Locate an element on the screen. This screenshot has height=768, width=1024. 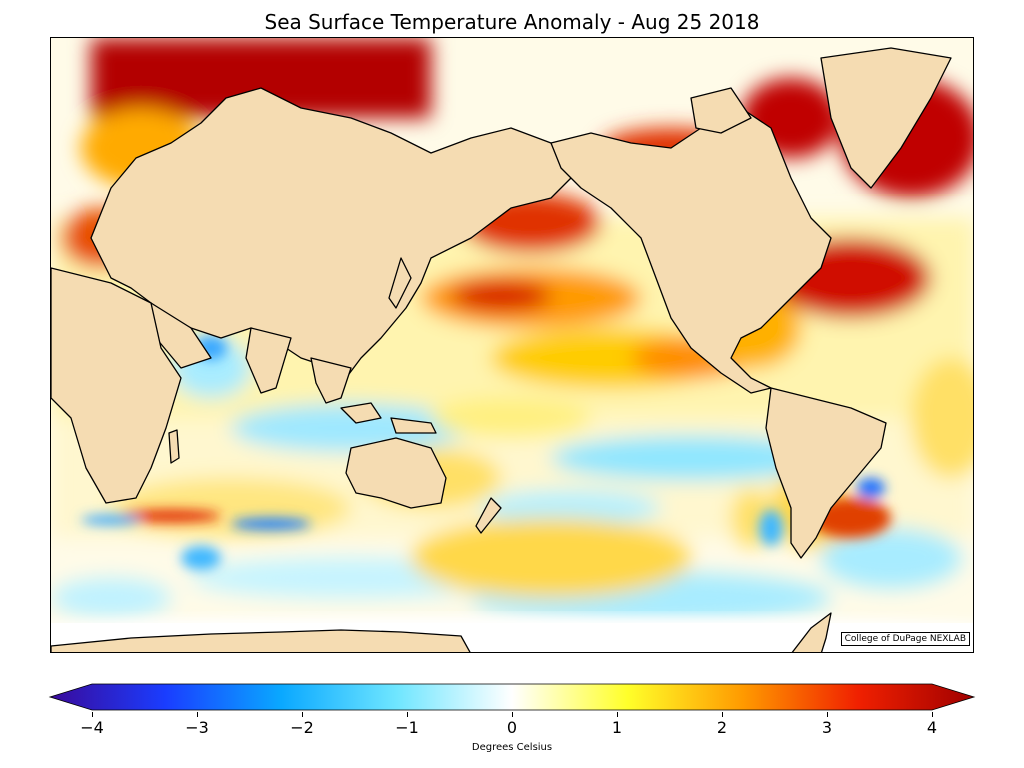
colorbar-label: Degrees Celsius is located at coordinates (512, 747).